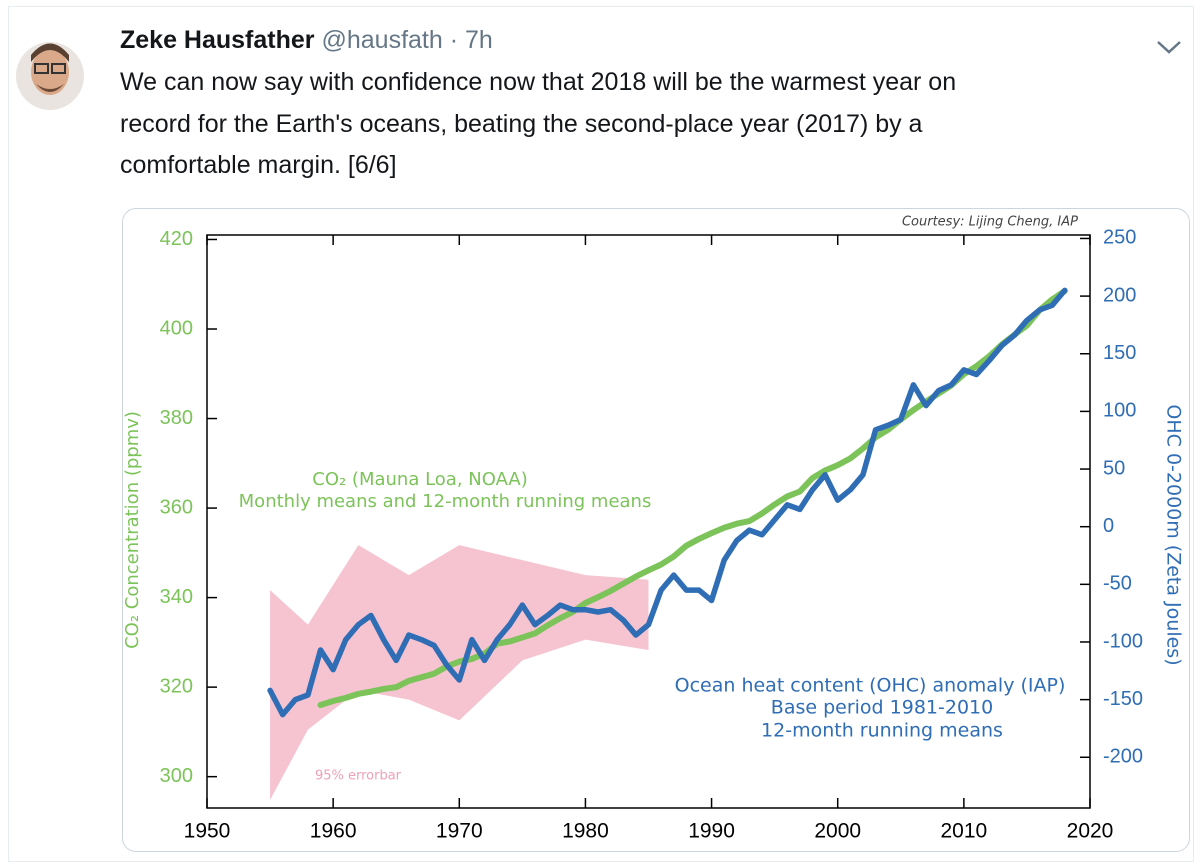 This screenshot has height=868, width=1200. I want to click on y-tick-label: 300, so click(176, 776).